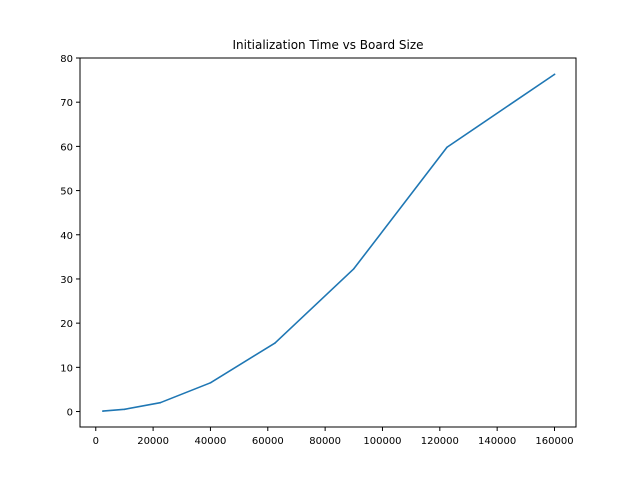  Describe the element at coordinates (66, 280) in the screenshot. I see `y-tick-label: 30` at that location.